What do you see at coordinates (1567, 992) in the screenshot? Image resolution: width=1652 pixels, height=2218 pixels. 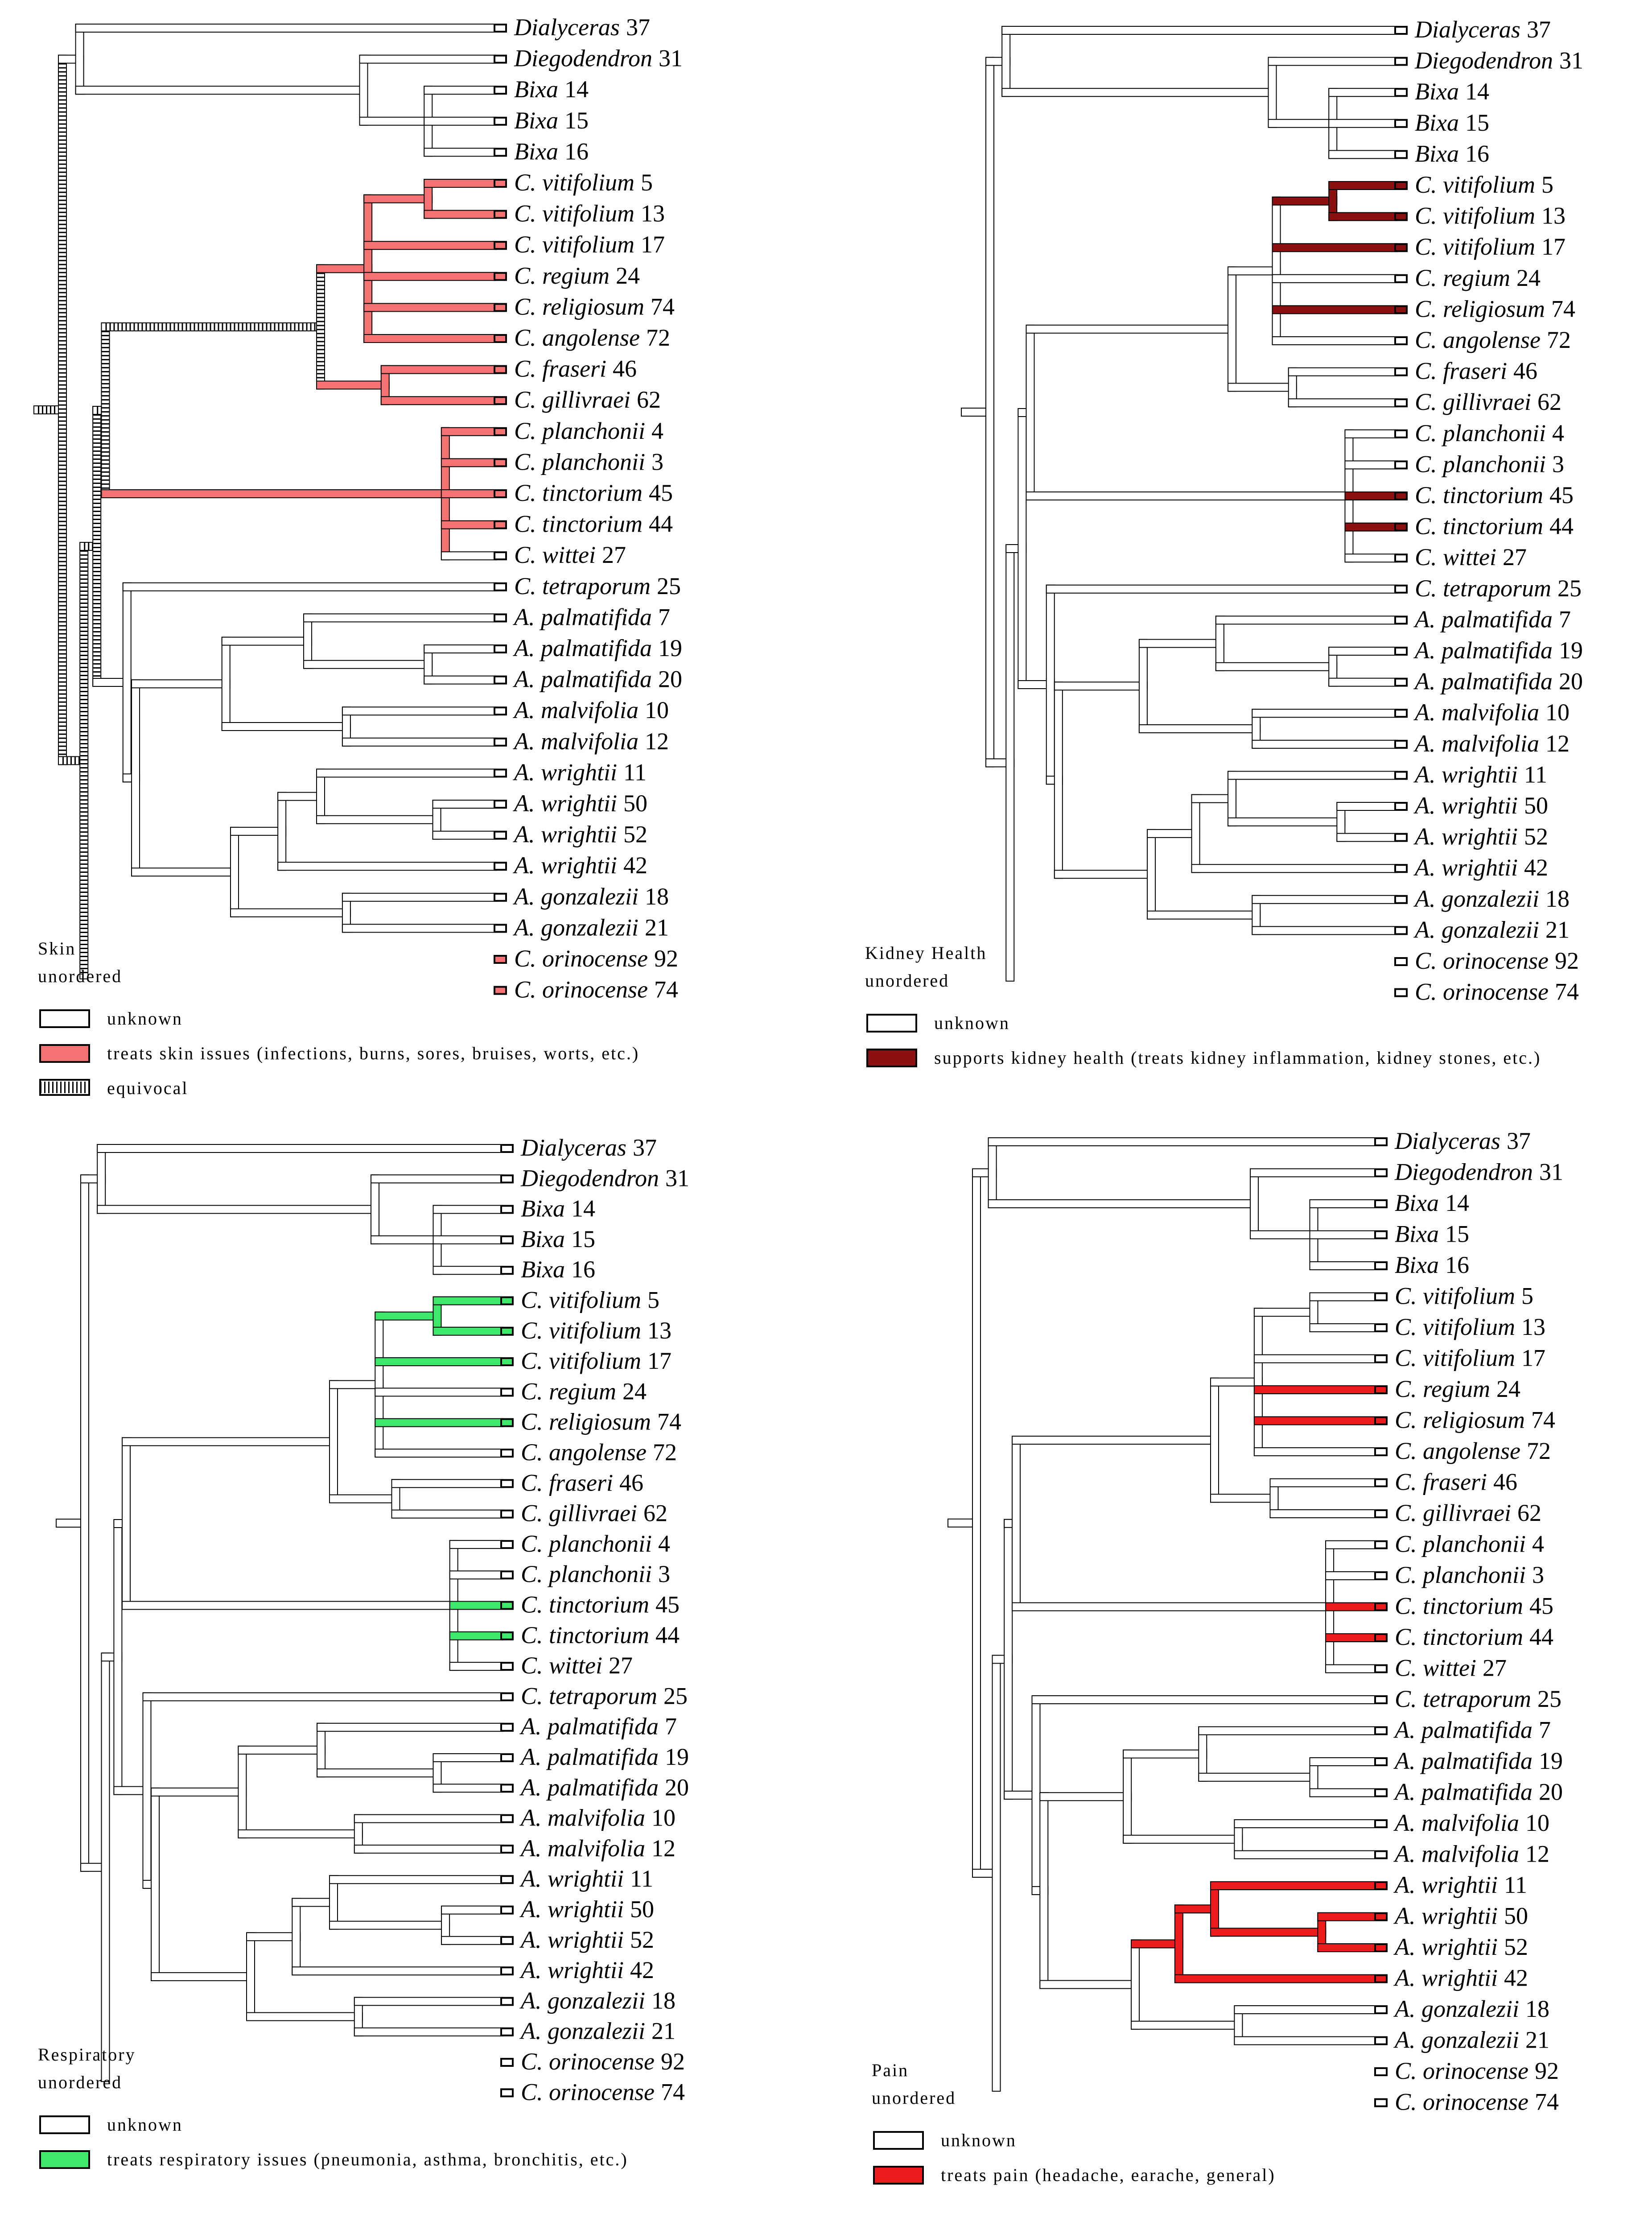 I see `tip-accession-number: 74` at bounding box center [1567, 992].